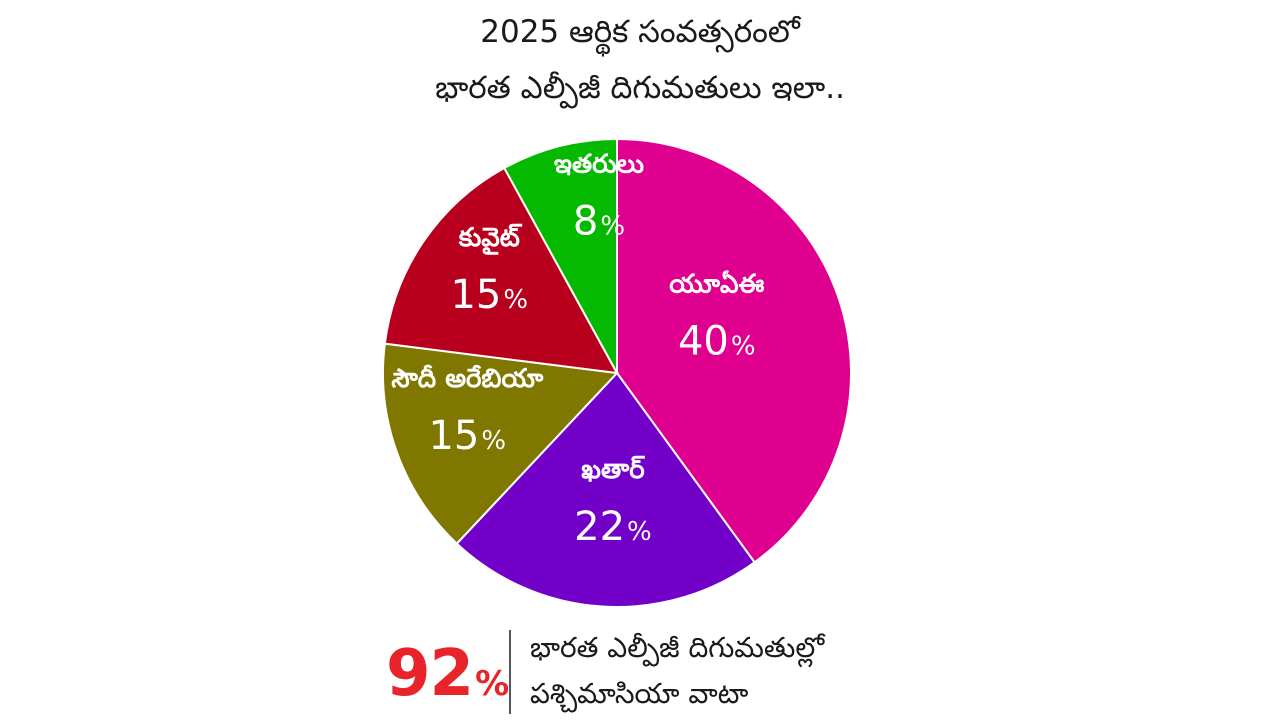 The image size is (1280, 720). Describe the element at coordinates (640, 32) in the screenshot. I see `chart-title-line-1: 2025 ఆర్థిక సంవత్సరంలో` at that location.